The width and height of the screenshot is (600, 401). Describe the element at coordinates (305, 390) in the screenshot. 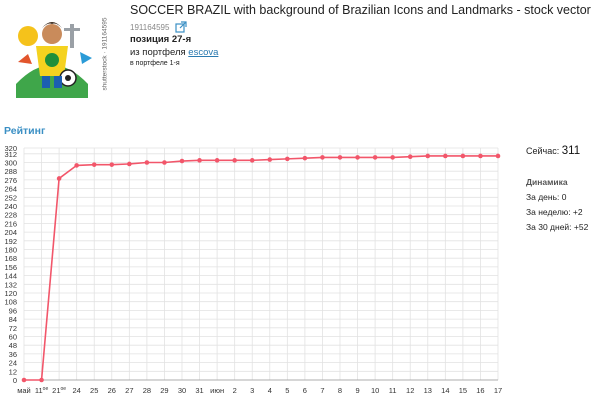

I see `x-tick-label: 6` at that location.